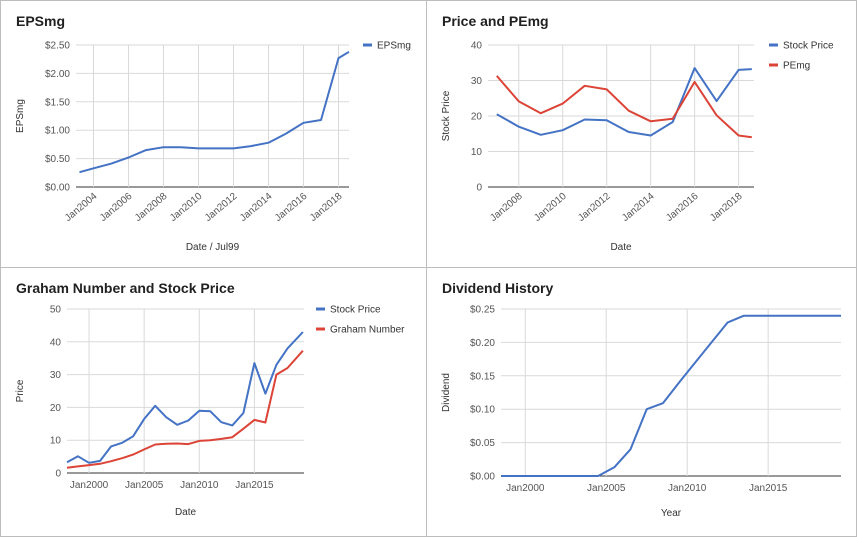 This screenshot has width=857, height=538. What do you see at coordinates (482, 376) in the screenshot?
I see `y-tick-label: $0.15` at bounding box center [482, 376].